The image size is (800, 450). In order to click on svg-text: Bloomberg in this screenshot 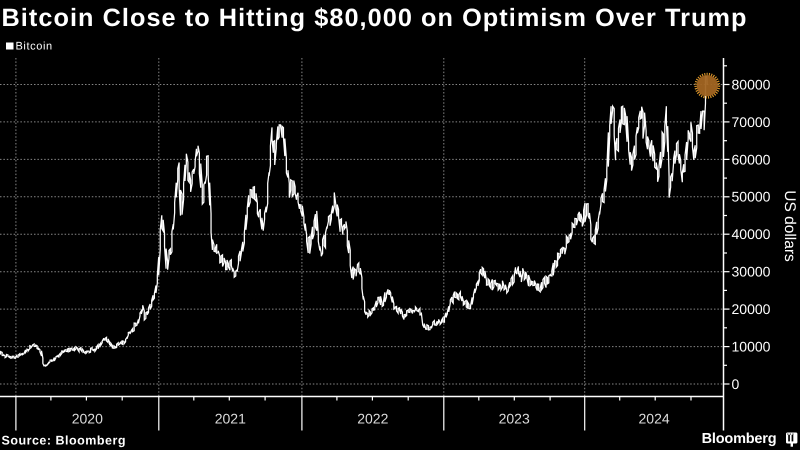, I will do `click(739, 439)`.